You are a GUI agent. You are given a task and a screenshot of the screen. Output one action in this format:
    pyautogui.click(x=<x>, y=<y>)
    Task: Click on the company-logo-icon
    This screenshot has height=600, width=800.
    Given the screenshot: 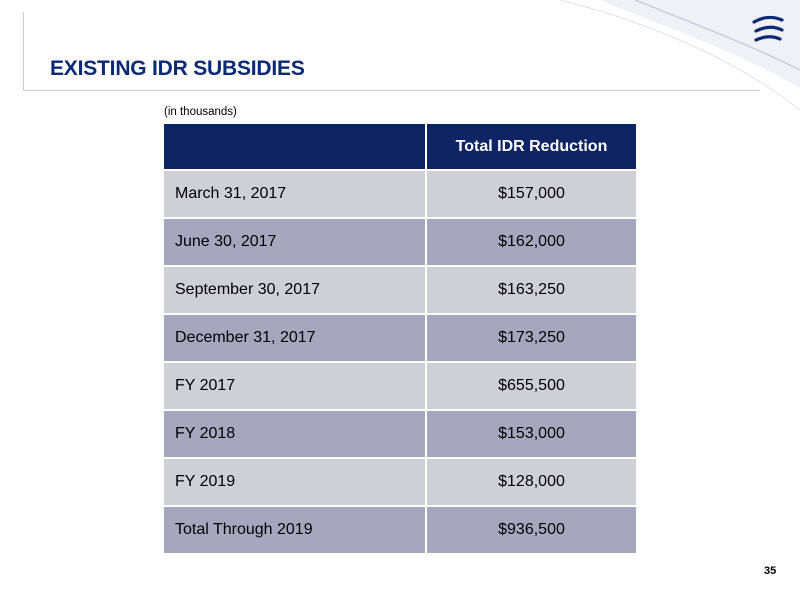 What is the action you would take?
    pyautogui.click(x=768, y=28)
    